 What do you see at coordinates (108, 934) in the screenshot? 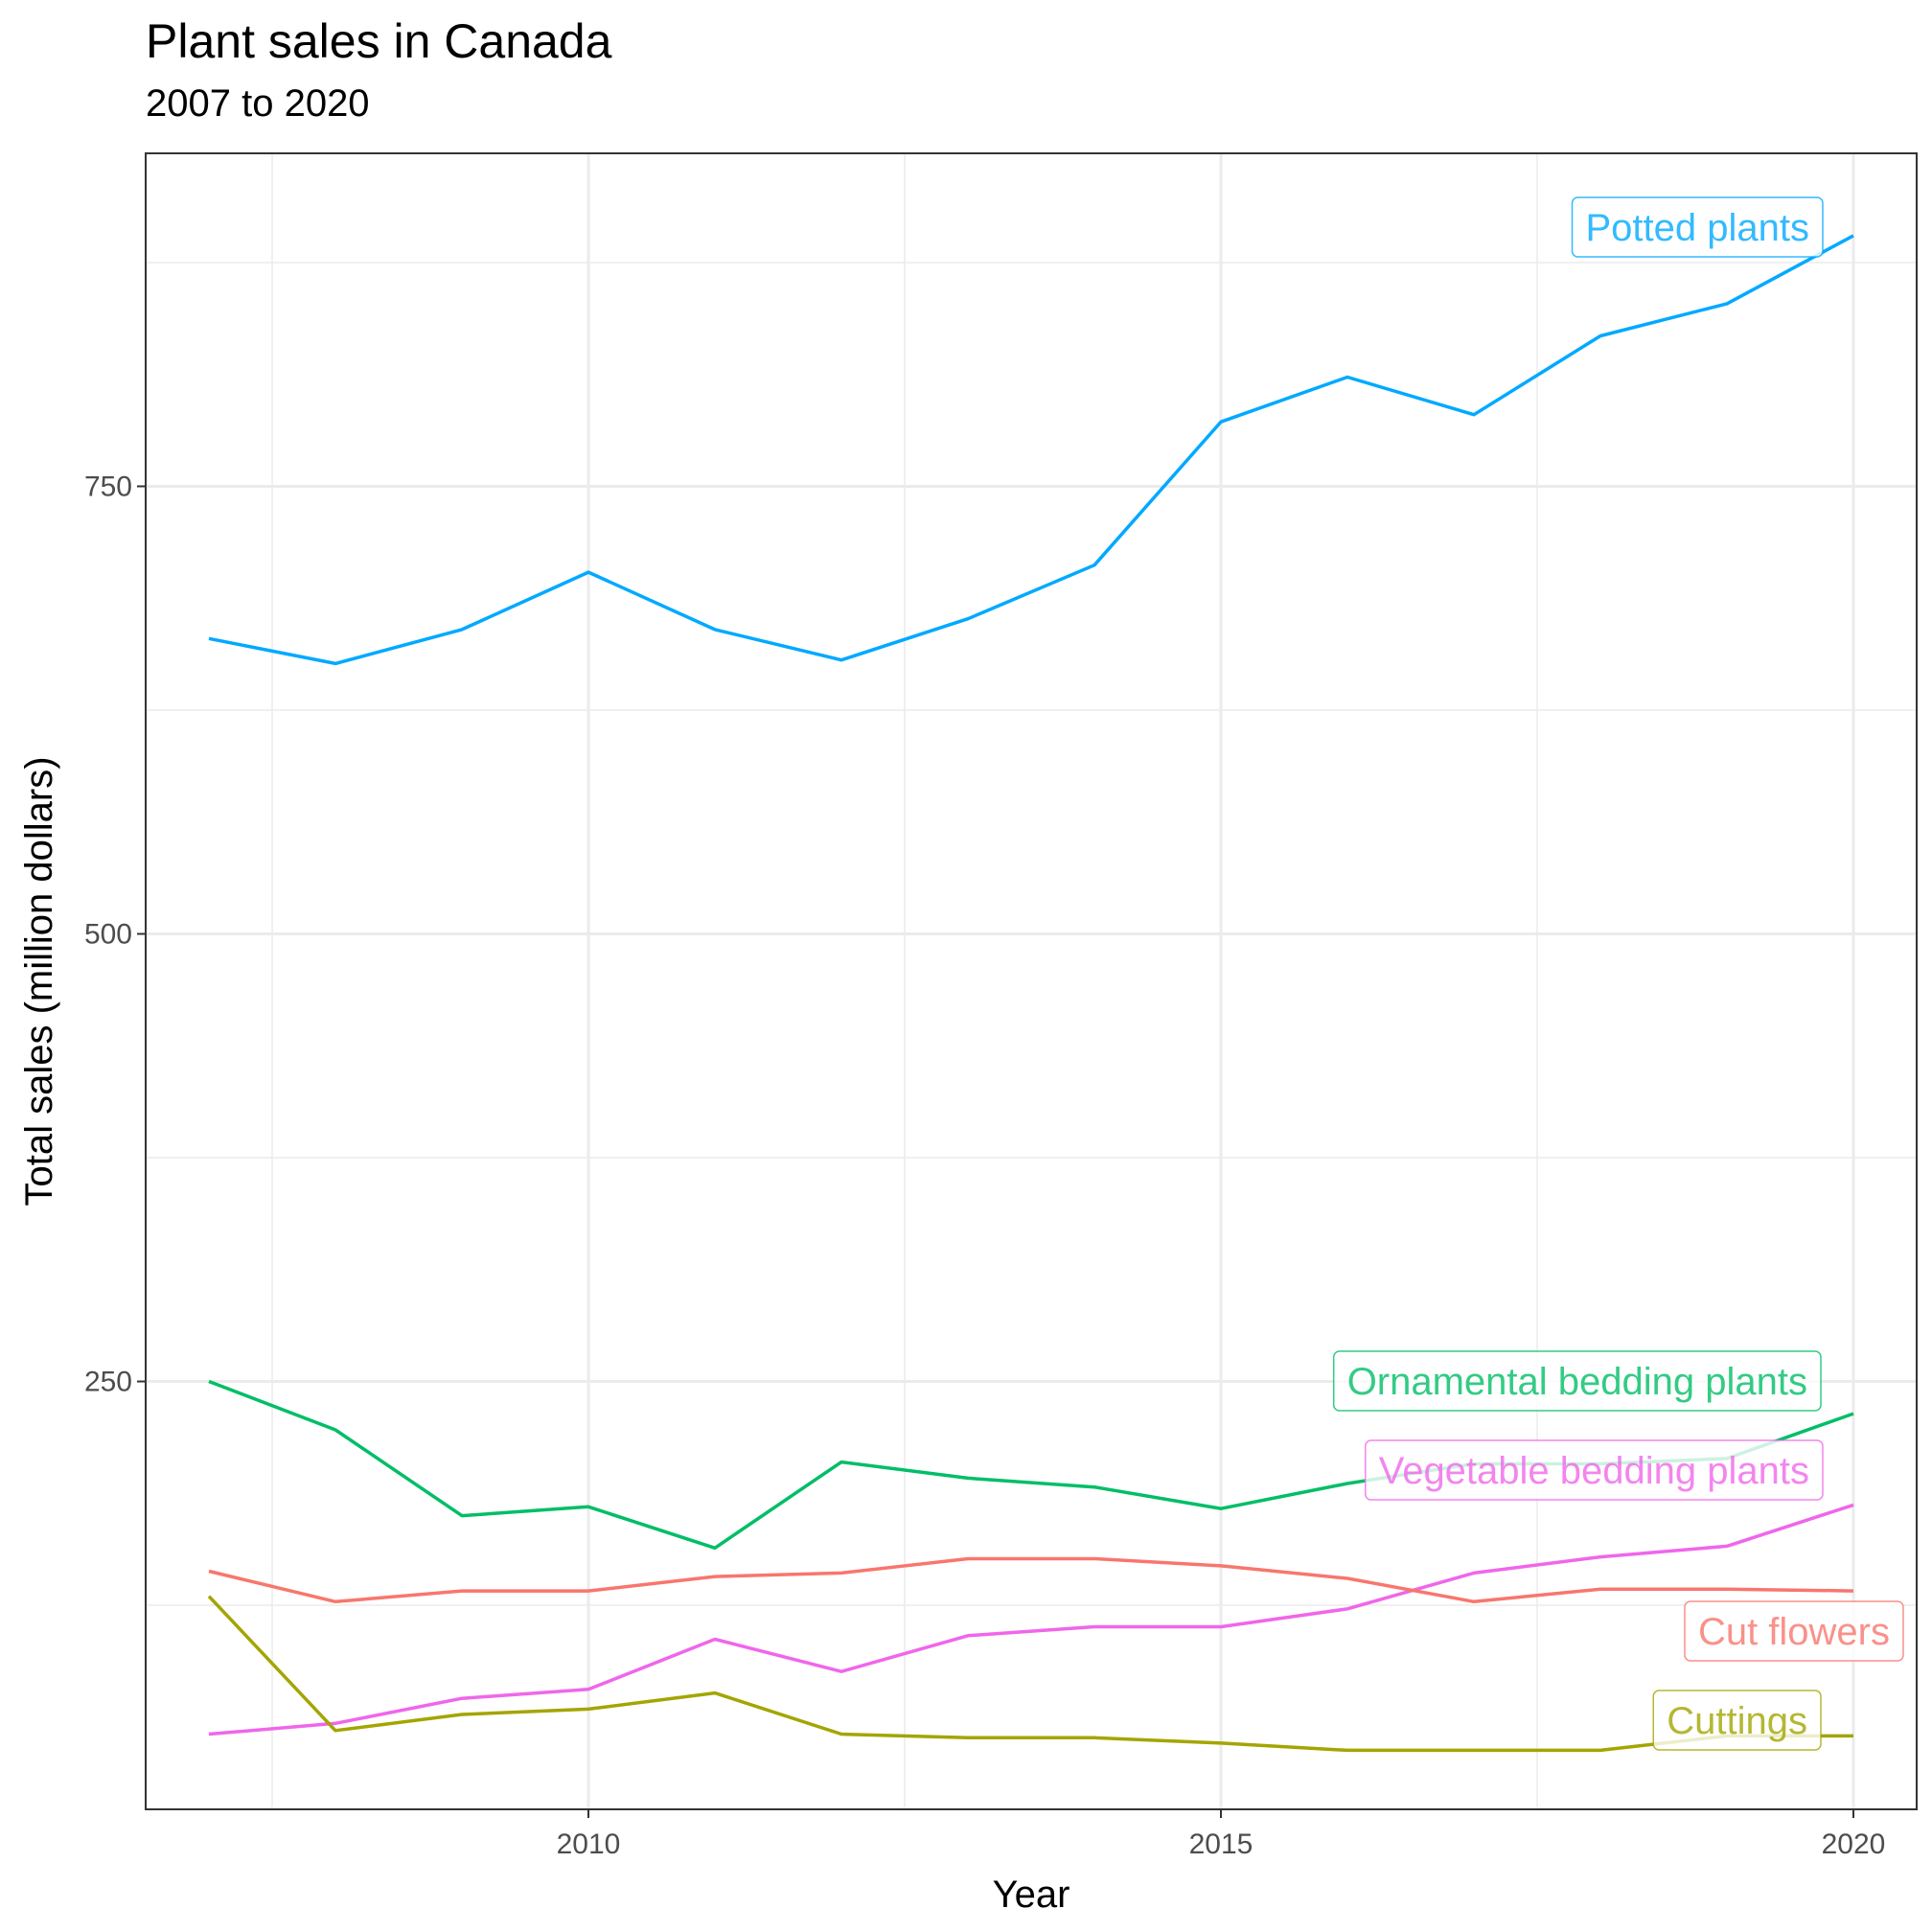
I see `y-tick-label: 500` at bounding box center [108, 934].